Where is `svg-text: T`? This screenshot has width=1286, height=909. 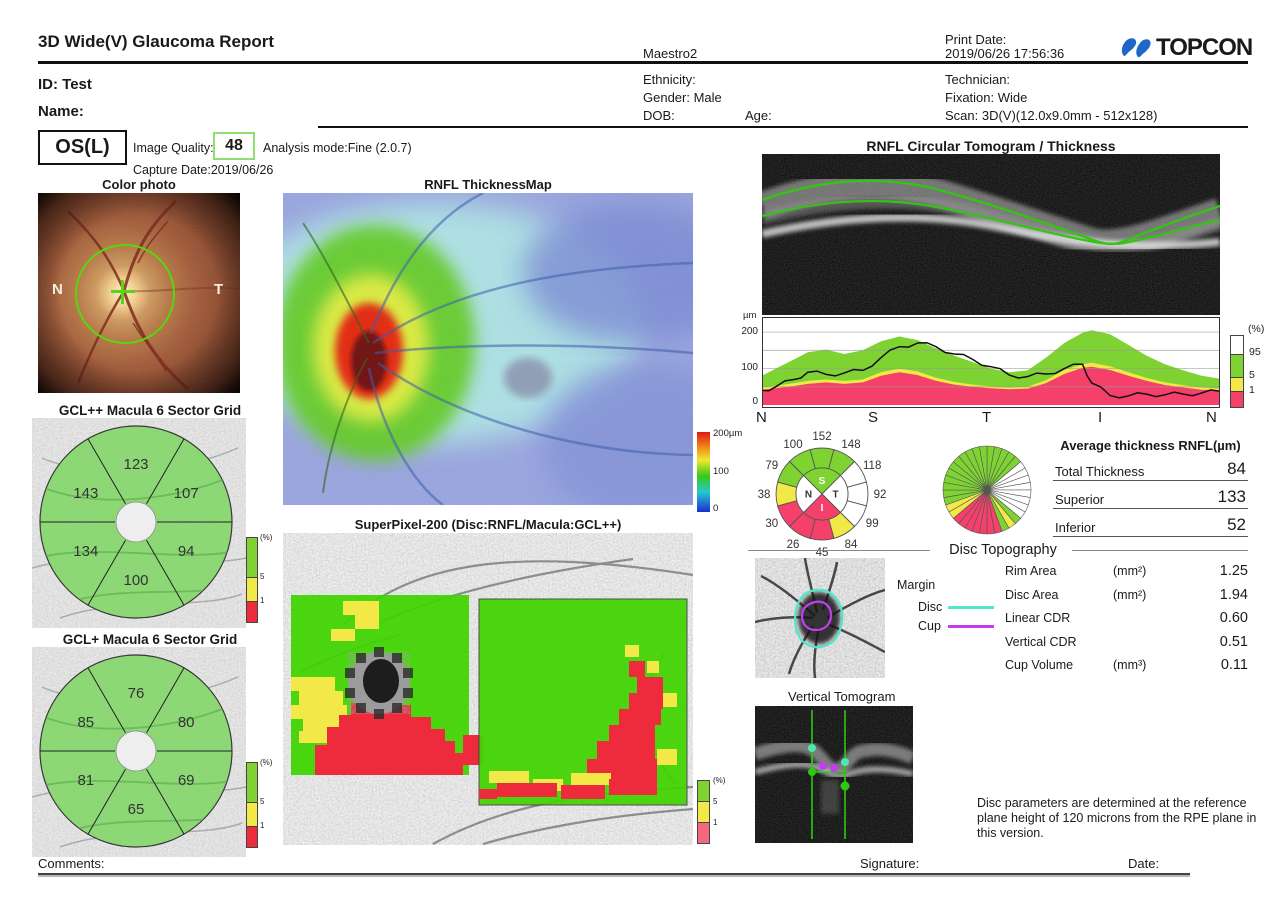
svg-text: T is located at coordinates (835, 495).